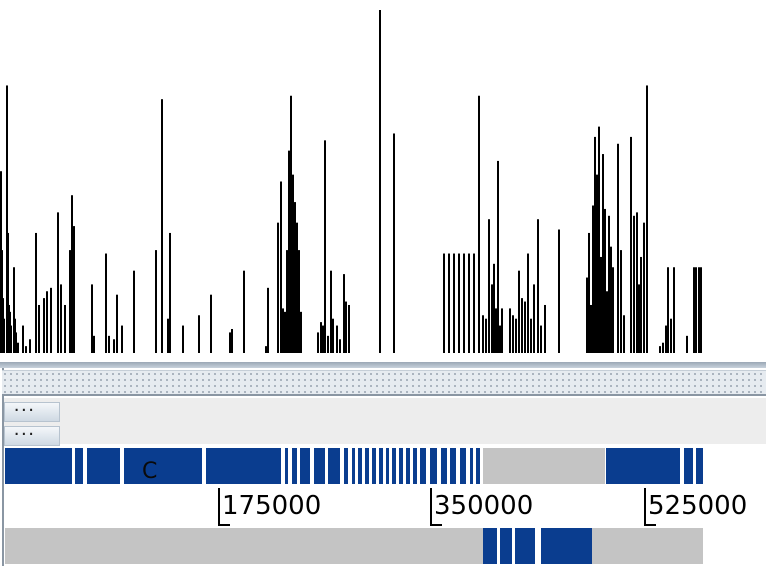 This screenshot has height=566, width=766. What do you see at coordinates (32, 436) in the screenshot?
I see `track-options-button-2: ···` at bounding box center [32, 436].